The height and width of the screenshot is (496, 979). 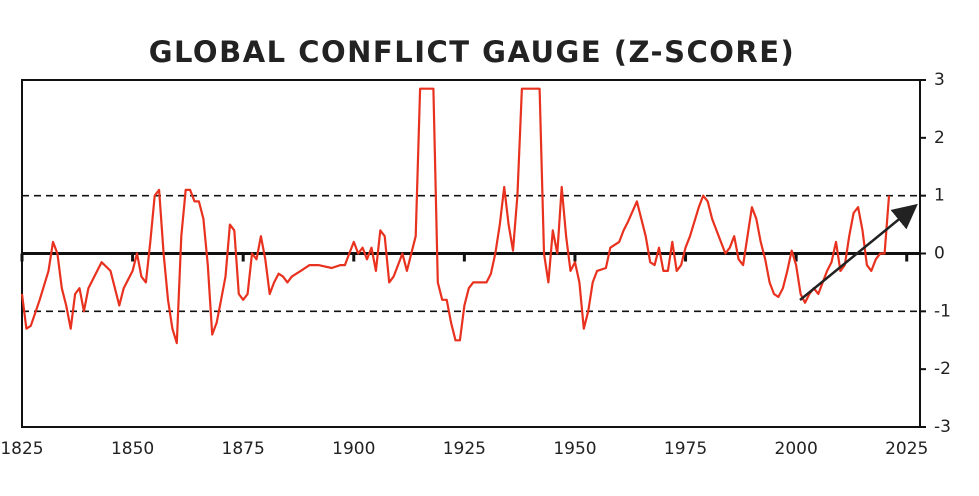 I want to click on y-tick-label: -1, so click(x=942, y=311).